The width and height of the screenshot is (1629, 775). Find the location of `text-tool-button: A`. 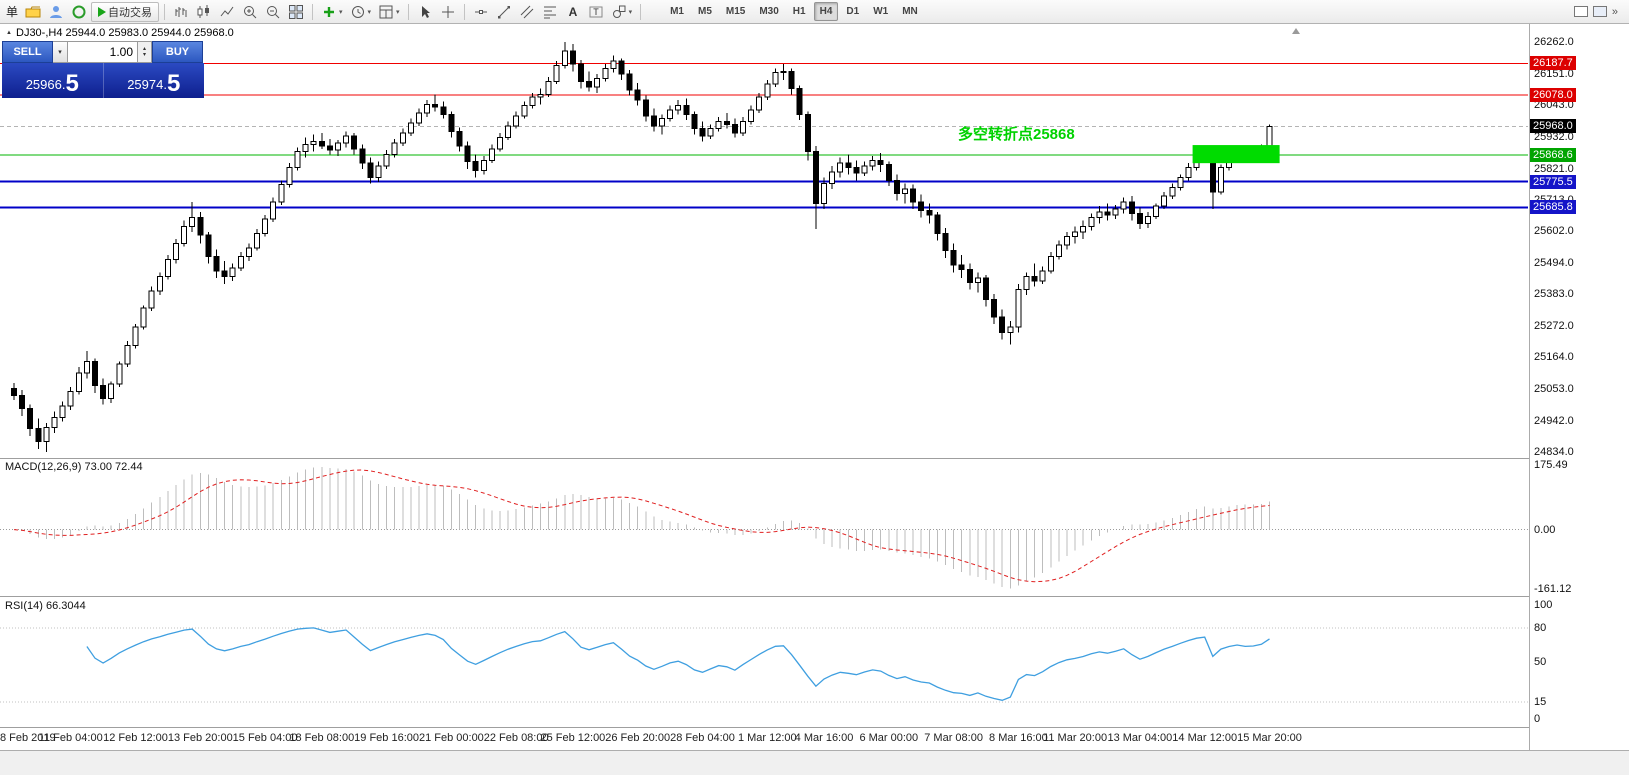

text-tool-button: A is located at coordinates (573, 12).